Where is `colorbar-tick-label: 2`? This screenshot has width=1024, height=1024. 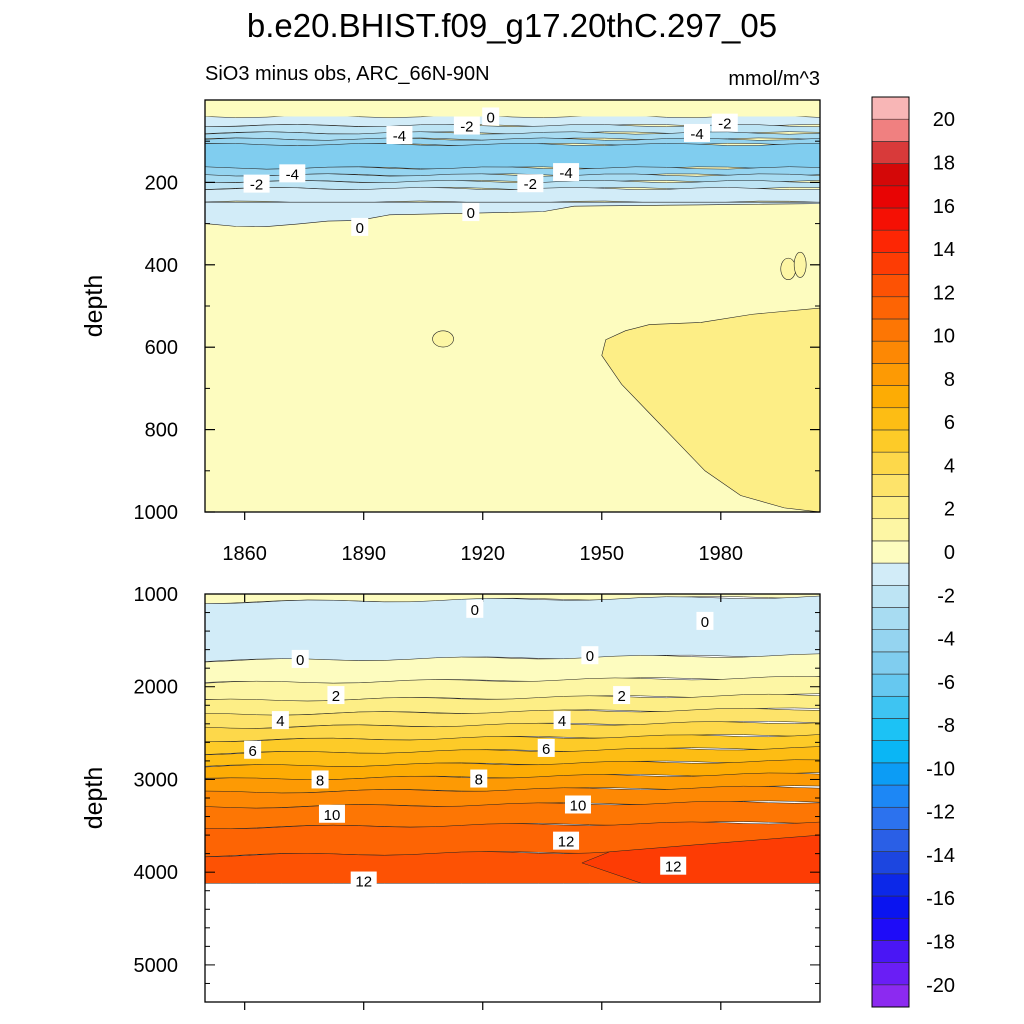
colorbar-tick-label: 2 is located at coordinates (949, 510).